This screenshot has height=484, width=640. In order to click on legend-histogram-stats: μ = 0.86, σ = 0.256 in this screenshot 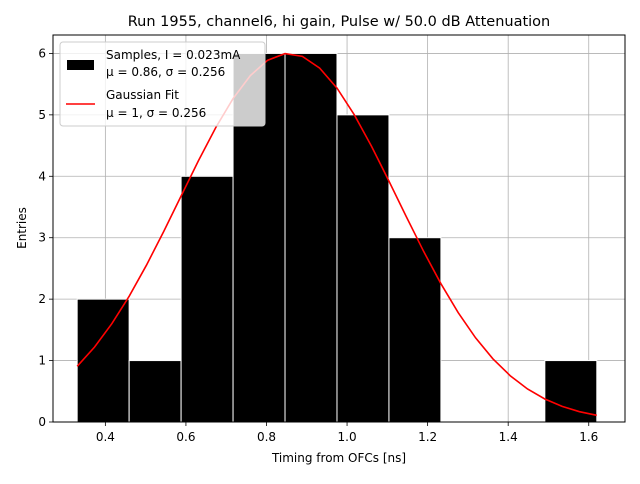, I will do `click(165, 72)`.